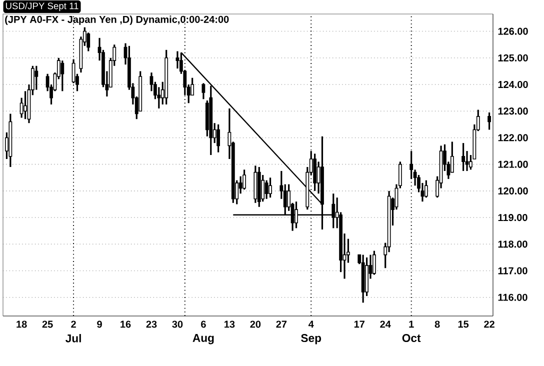 This screenshot has width=544, height=366. What do you see at coordinates (203, 339) in the screenshot?
I see `x2-tick-label: Aug` at bounding box center [203, 339].